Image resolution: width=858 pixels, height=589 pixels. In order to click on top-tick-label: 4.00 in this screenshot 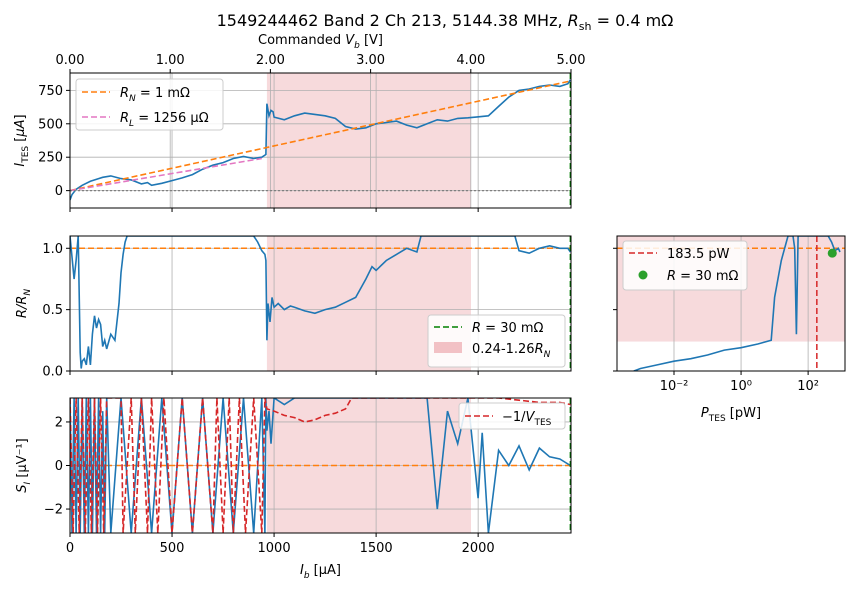, I will do `click(470, 60)`.